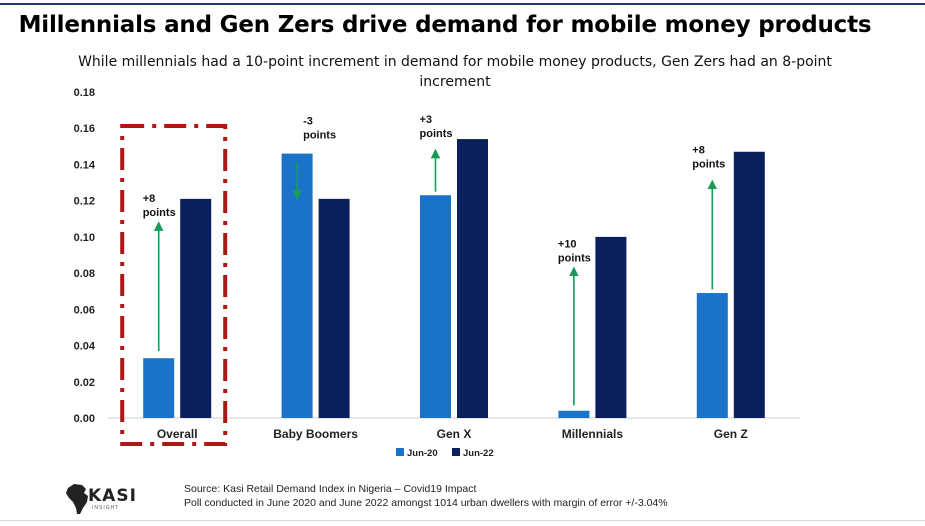  I want to click on y-tick-label: 0.08, so click(84, 274).